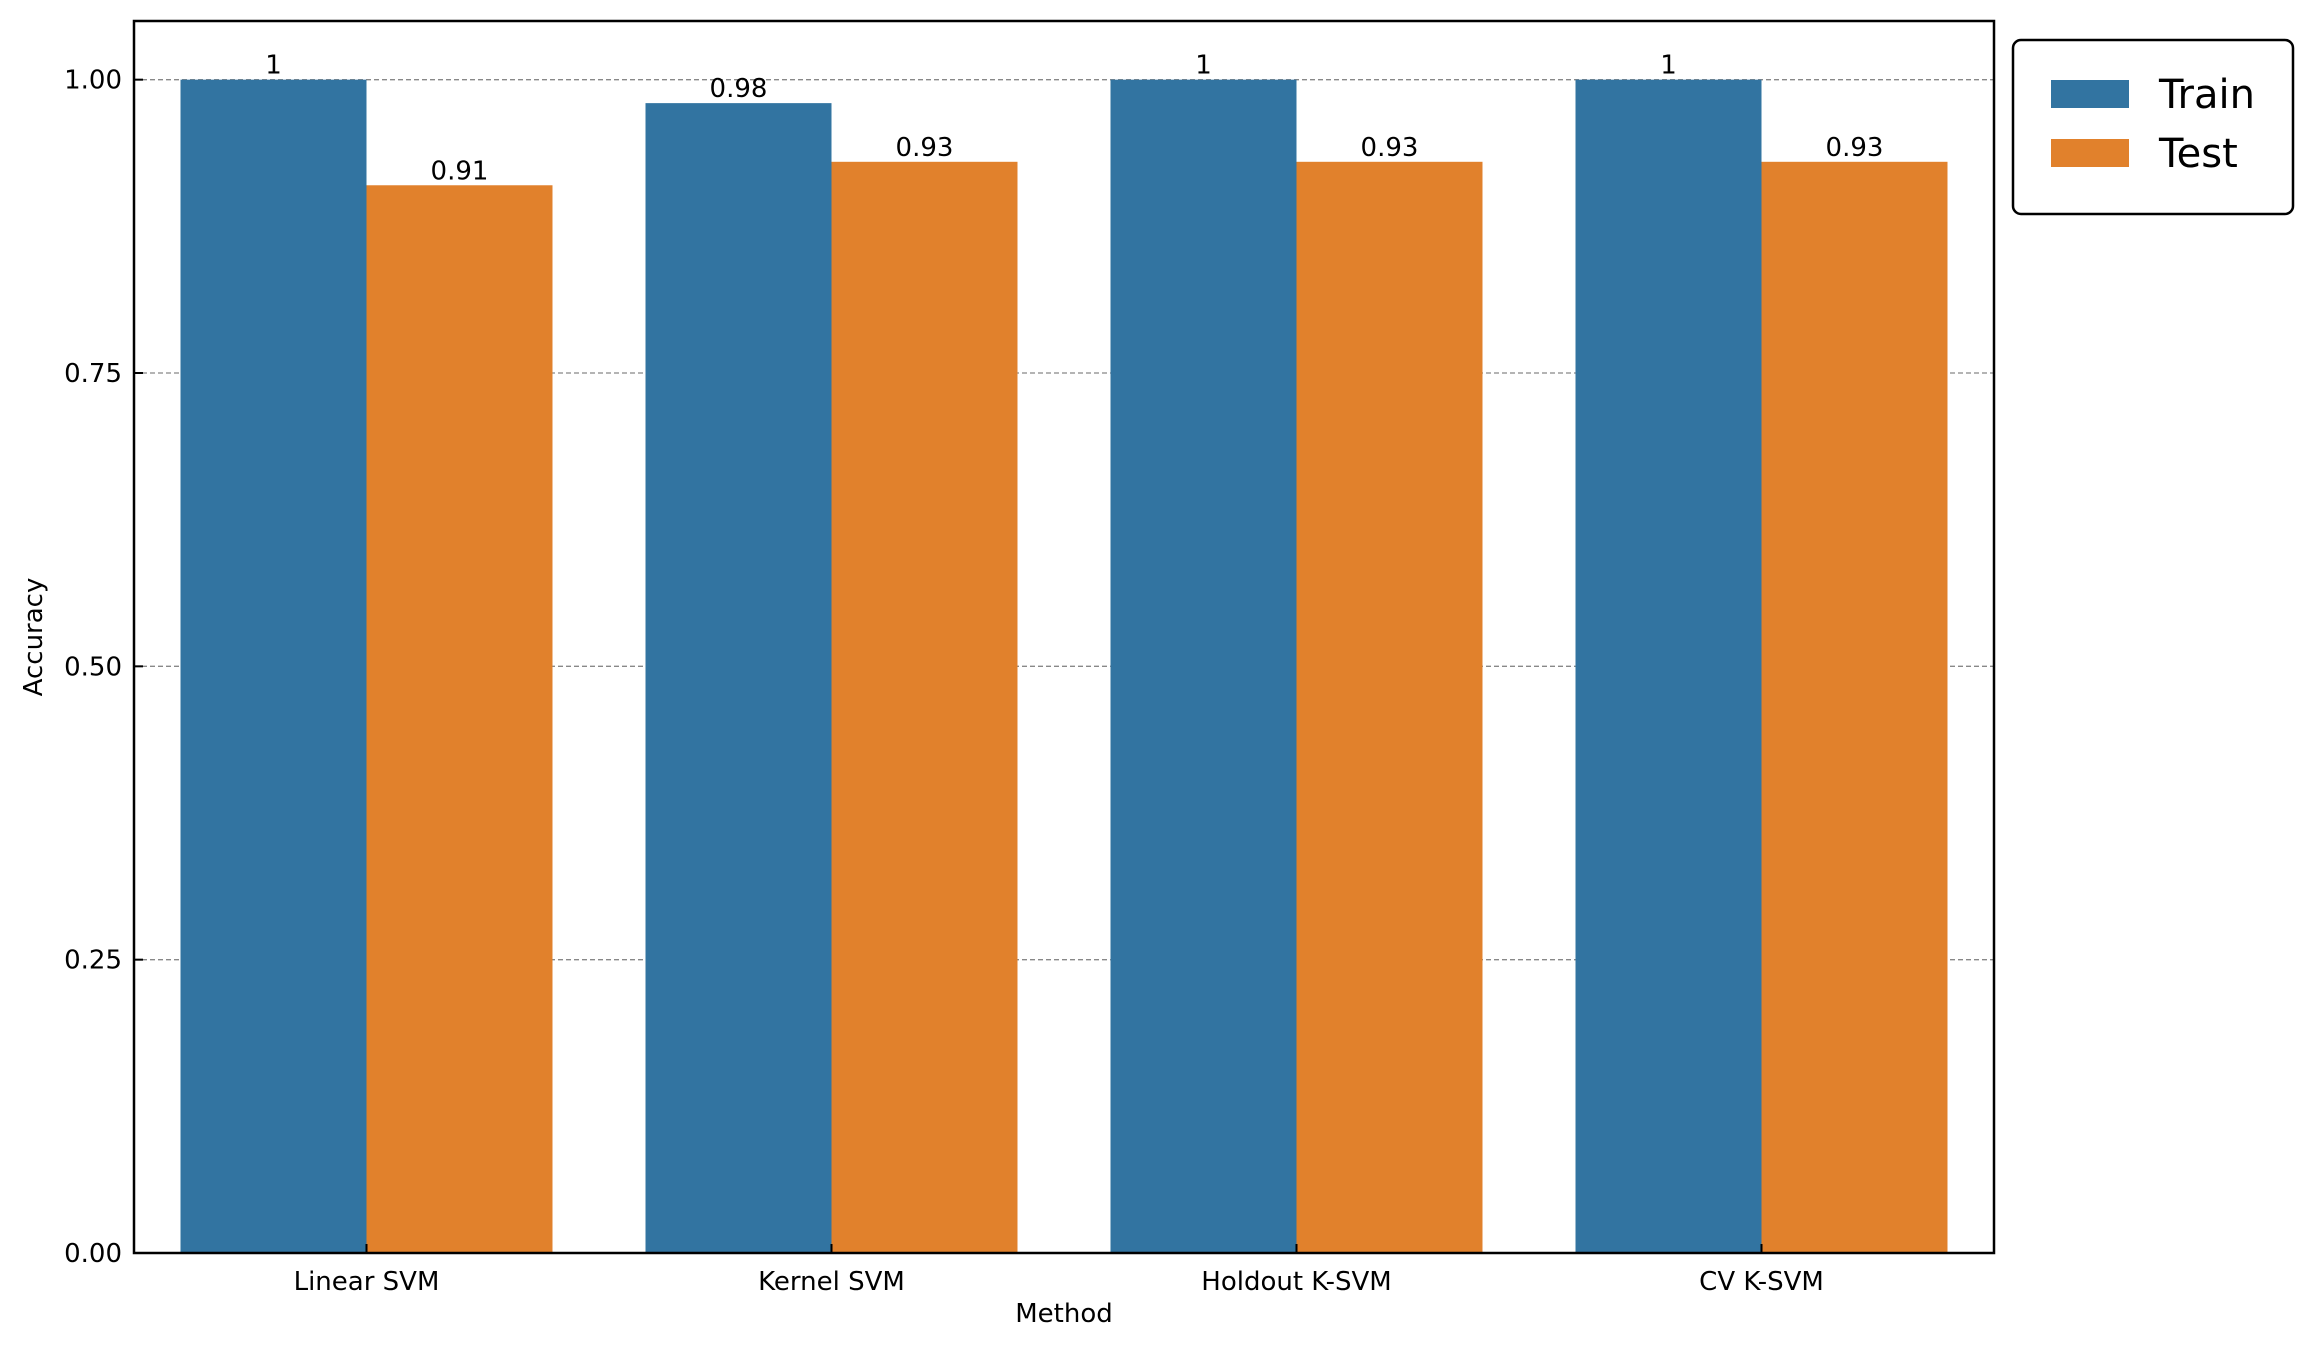  What do you see at coordinates (2090, 94) in the screenshot?
I see `legend-swatch-train` at bounding box center [2090, 94].